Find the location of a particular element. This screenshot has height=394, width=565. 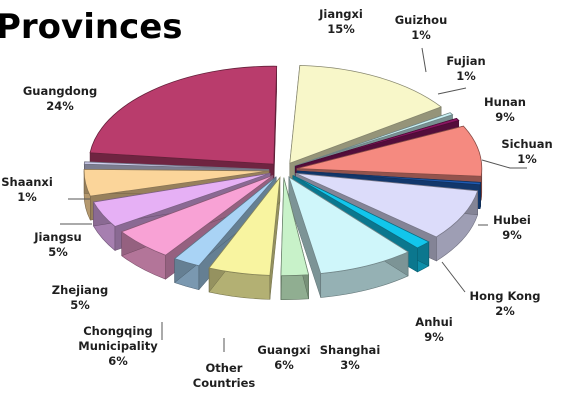

slice-label-name: Municipality is located at coordinates (118, 346).